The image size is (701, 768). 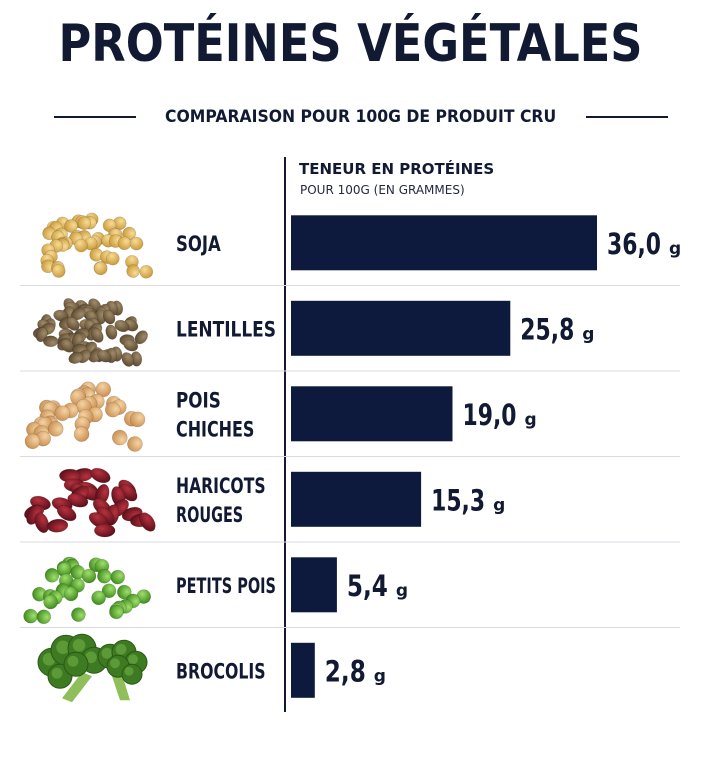 I want to click on category-label: PETITS POIS, so click(x=226, y=586).